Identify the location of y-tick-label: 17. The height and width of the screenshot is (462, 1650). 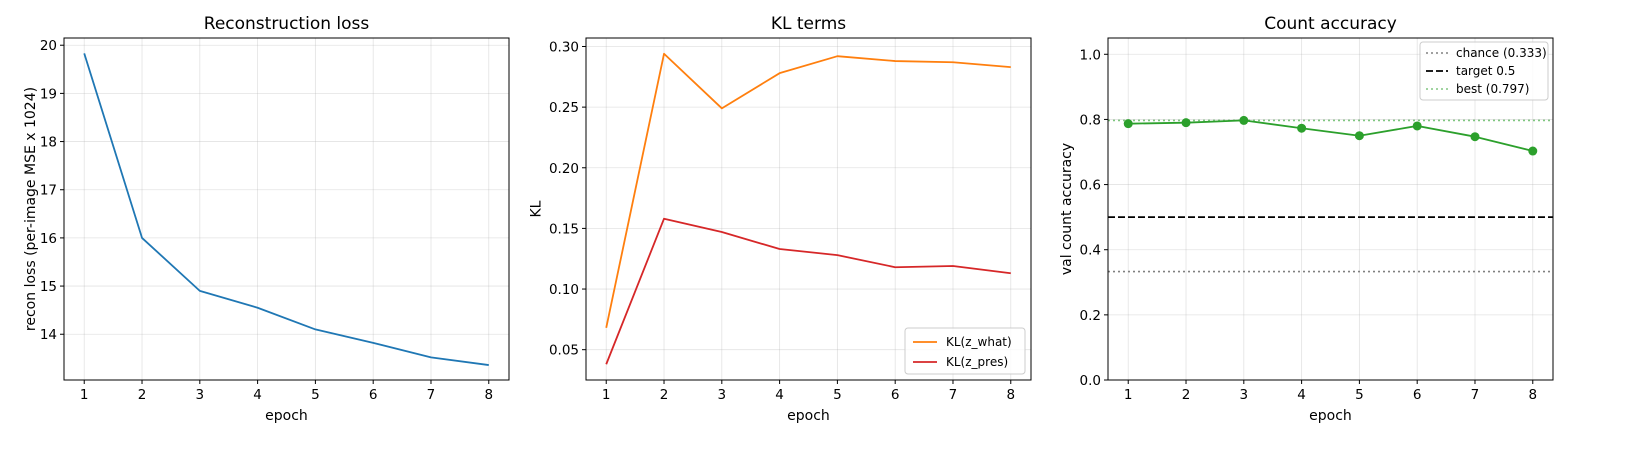
(48, 191).